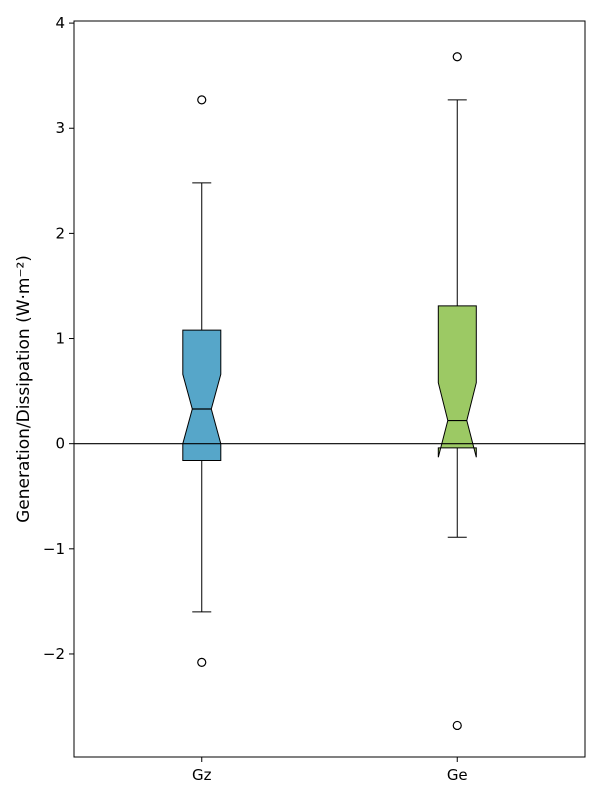 The image size is (600, 800). What do you see at coordinates (54, 654) in the screenshot?
I see `y-tick-label: −2` at bounding box center [54, 654].